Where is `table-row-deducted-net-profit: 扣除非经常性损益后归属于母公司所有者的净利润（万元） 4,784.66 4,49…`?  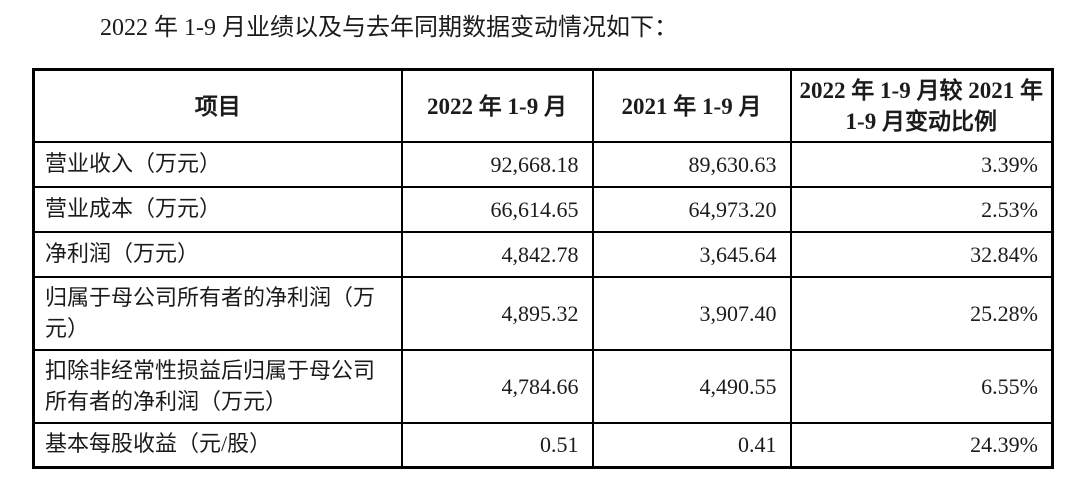 table-row-deducted-net-profit: 扣除非经常性损益后归属于母公司所有者的净利润（万元） 4,784.66 4,49… is located at coordinates (543, 387).